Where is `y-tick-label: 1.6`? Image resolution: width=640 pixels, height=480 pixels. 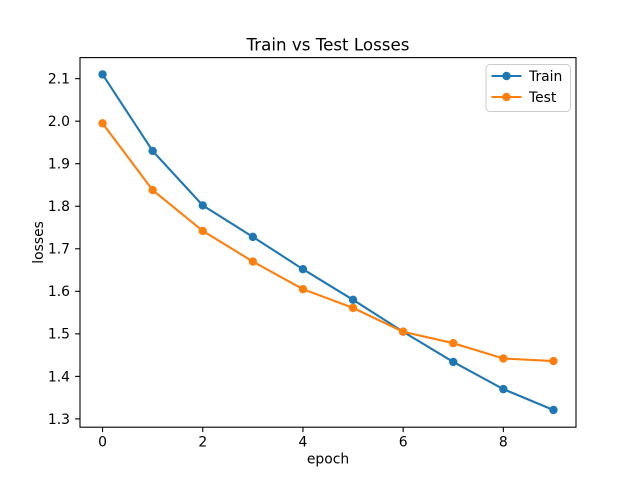 y-tick-label: 1.6 is located at coordinates (59, 292).